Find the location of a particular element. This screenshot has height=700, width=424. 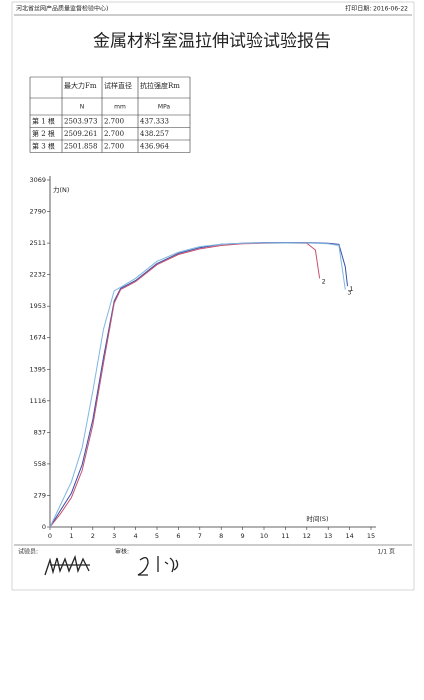

x-tick-label: 6 is located at coordinates (178, 536).